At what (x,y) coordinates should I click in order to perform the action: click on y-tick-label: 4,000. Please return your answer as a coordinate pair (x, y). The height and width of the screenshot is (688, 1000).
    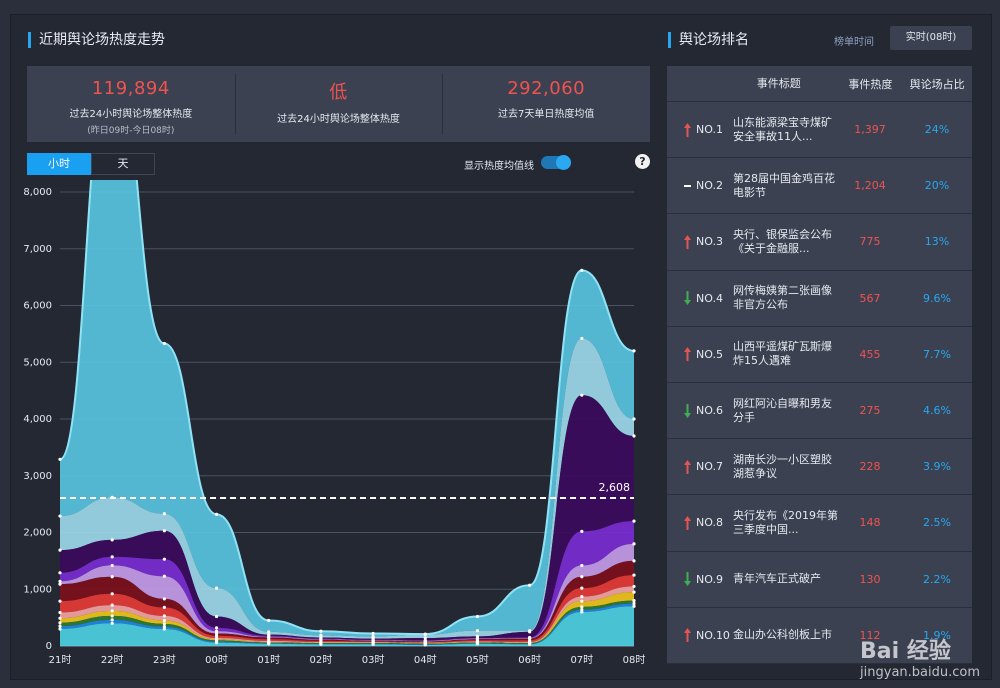
    Looking at the image, I should click on (37, 419).